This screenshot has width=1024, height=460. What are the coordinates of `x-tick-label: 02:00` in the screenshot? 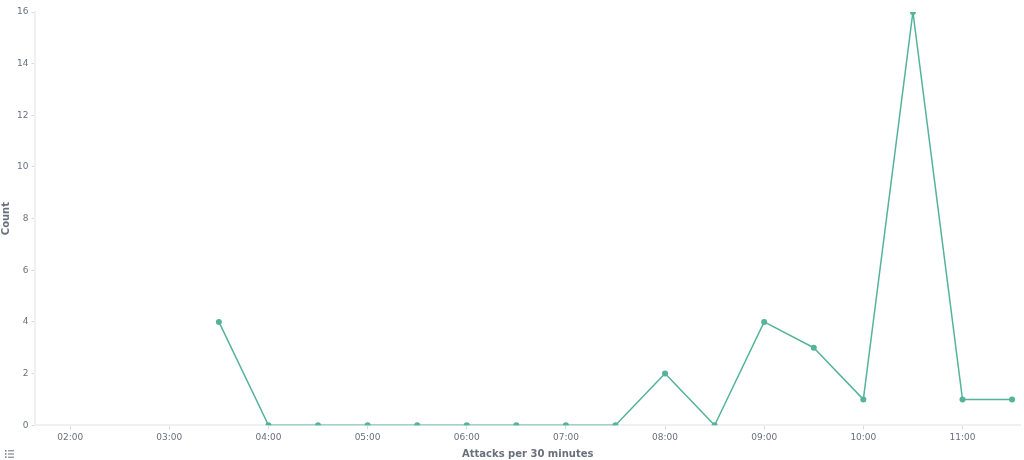 It's located at (70, 436).